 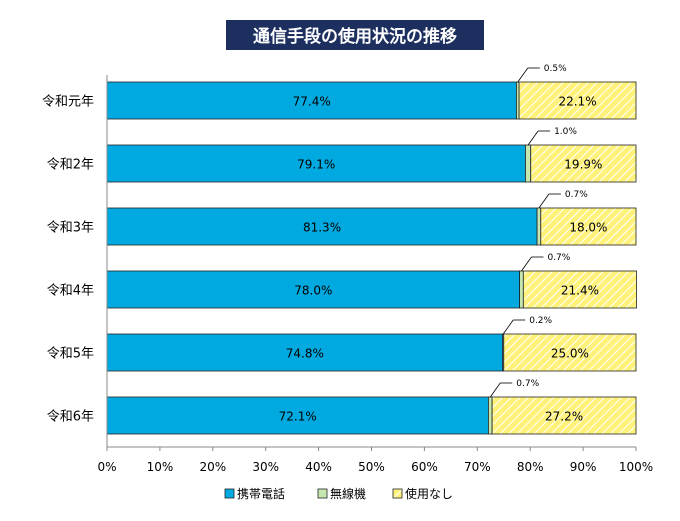 What do you see at coordinates (555, 69) in the screenshot?
I see `data-label: 0.5%` at bounding box center [555, 69].